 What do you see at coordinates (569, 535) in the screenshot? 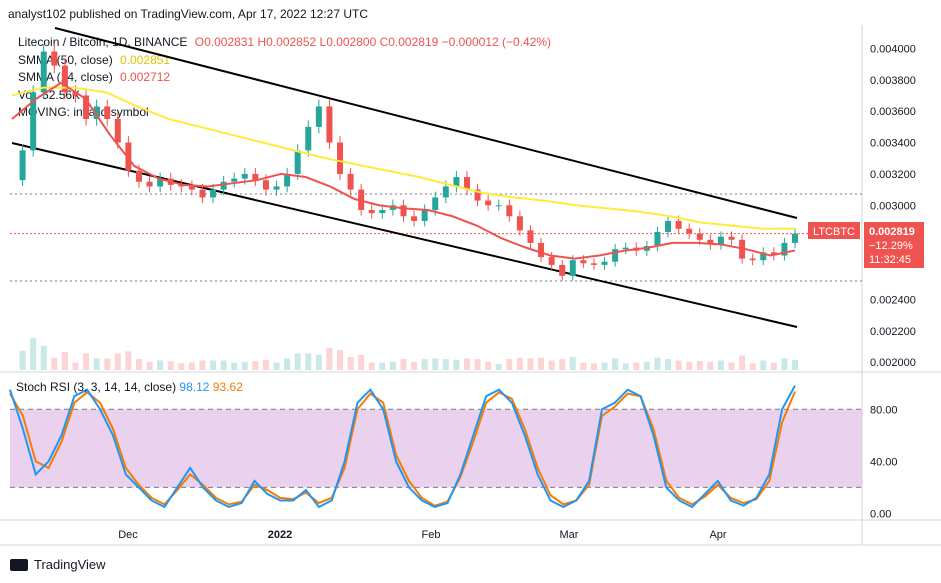
I see `time-tick-label: Mar` at bounding box center [569, 535].